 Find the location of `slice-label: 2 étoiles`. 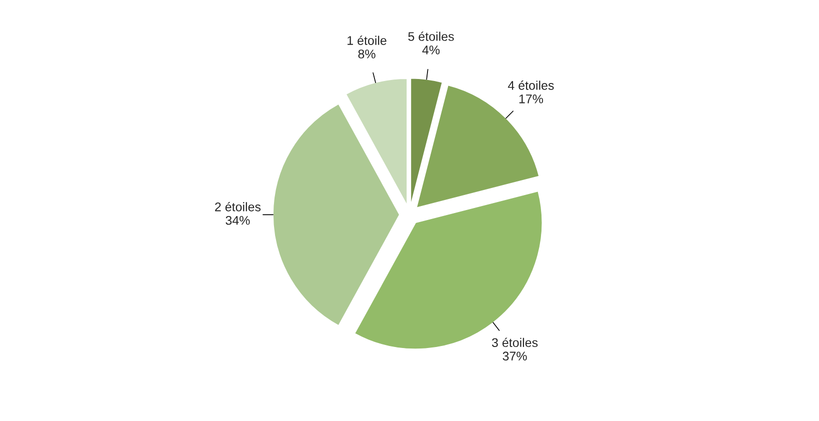

slice-label: 2 étoiles is located at coordinates (238, 207).